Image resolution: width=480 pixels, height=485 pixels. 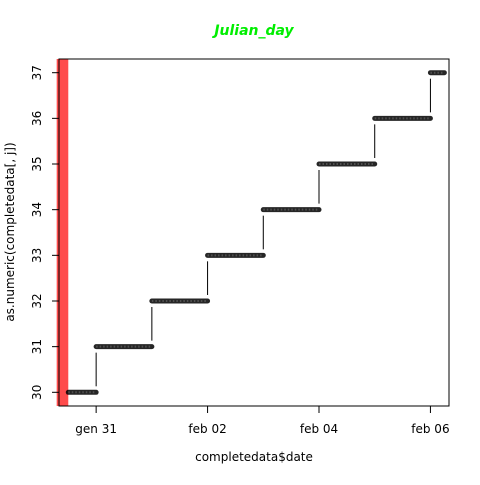 What do you see at coordinates (252, 31) in the screenshot?
I see `chart-title: Julian_day` at bounding box center [252, 31].